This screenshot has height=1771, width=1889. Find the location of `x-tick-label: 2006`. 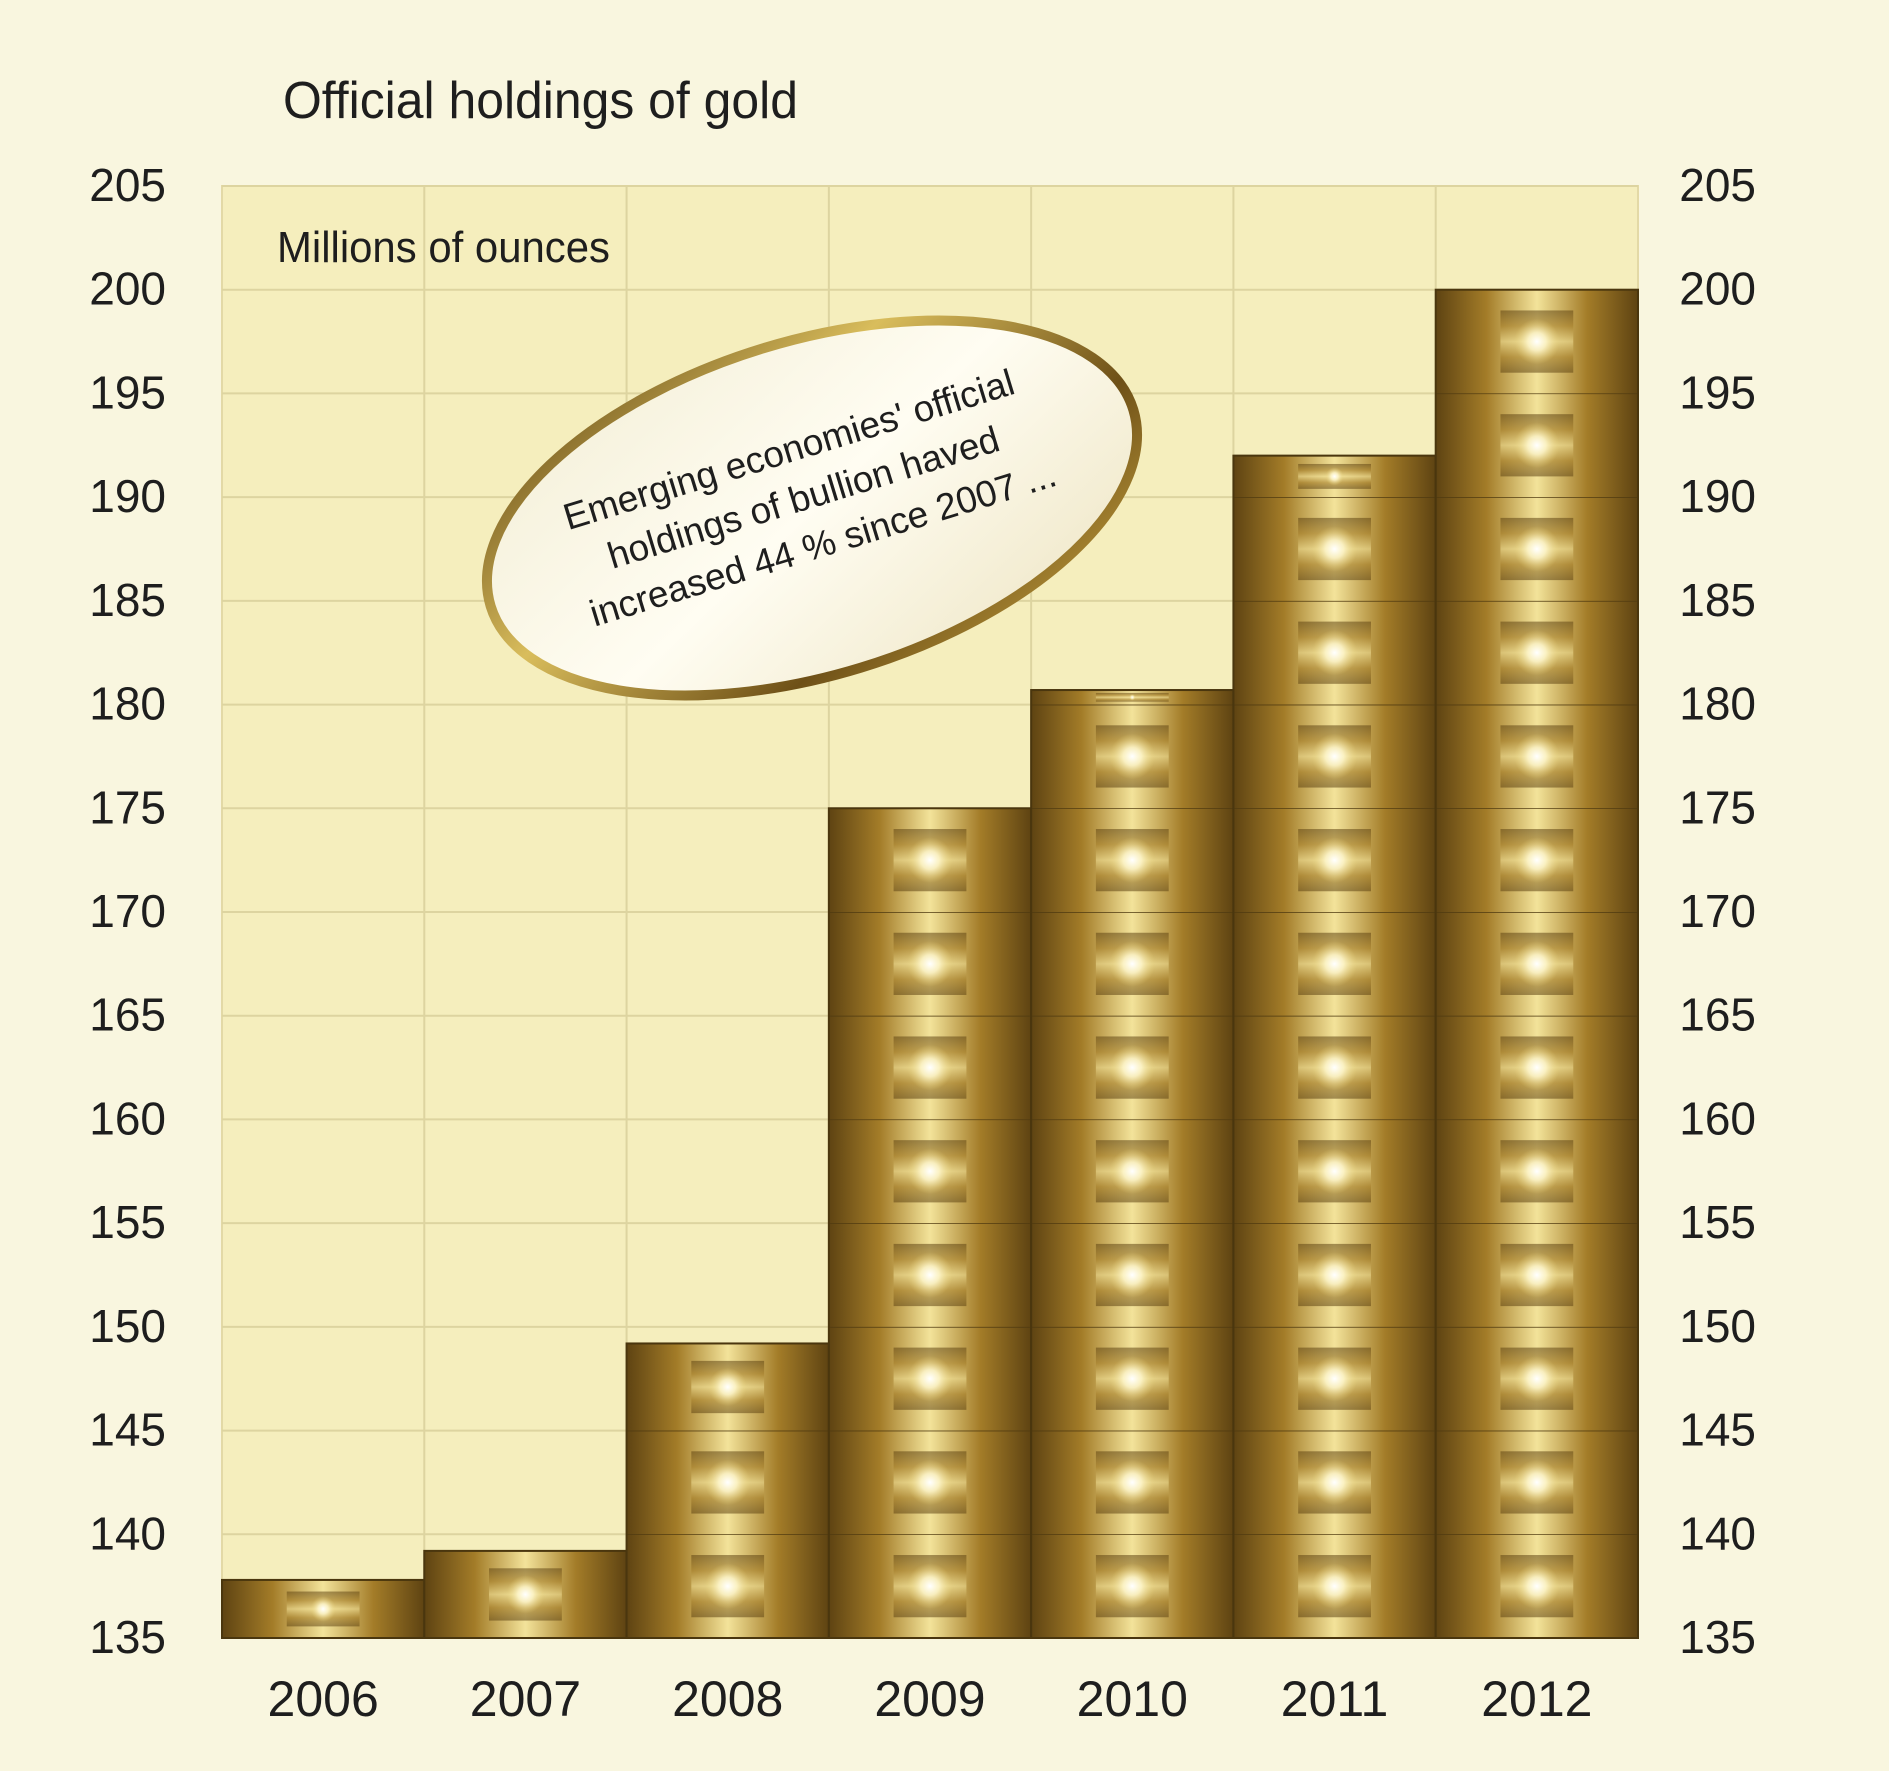

x-tick-label: 2006 is located at coordinates (323, 1699).